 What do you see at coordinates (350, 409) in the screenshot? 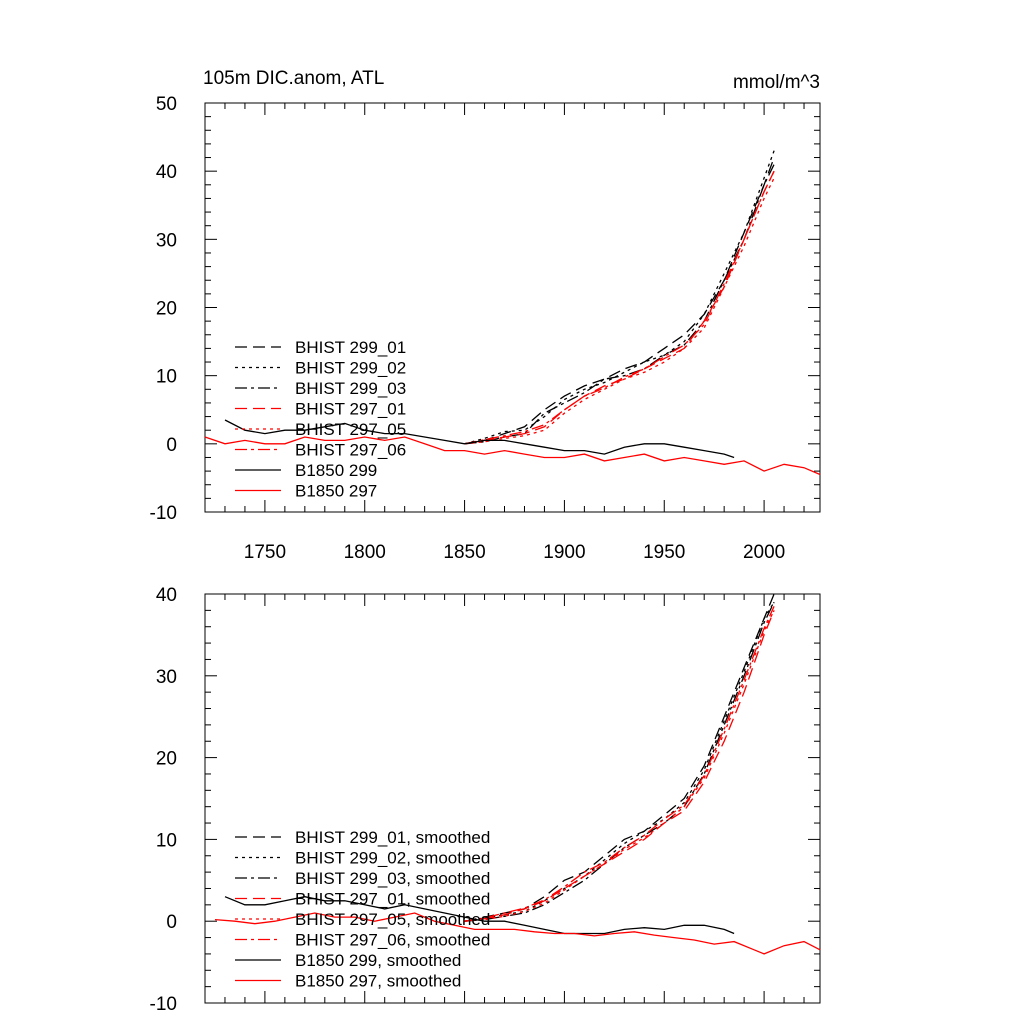
I see `legend-label-3: BHIST 297_01` at bounding box center [350, 409].